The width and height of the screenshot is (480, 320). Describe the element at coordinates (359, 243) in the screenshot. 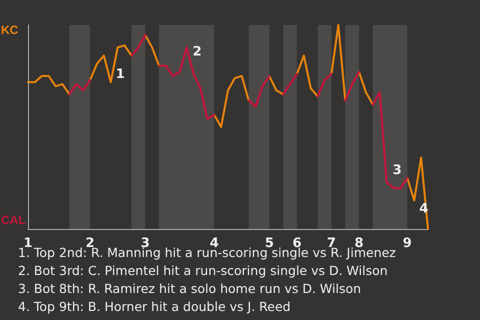

I see `x-tick-label: 8` at that location.